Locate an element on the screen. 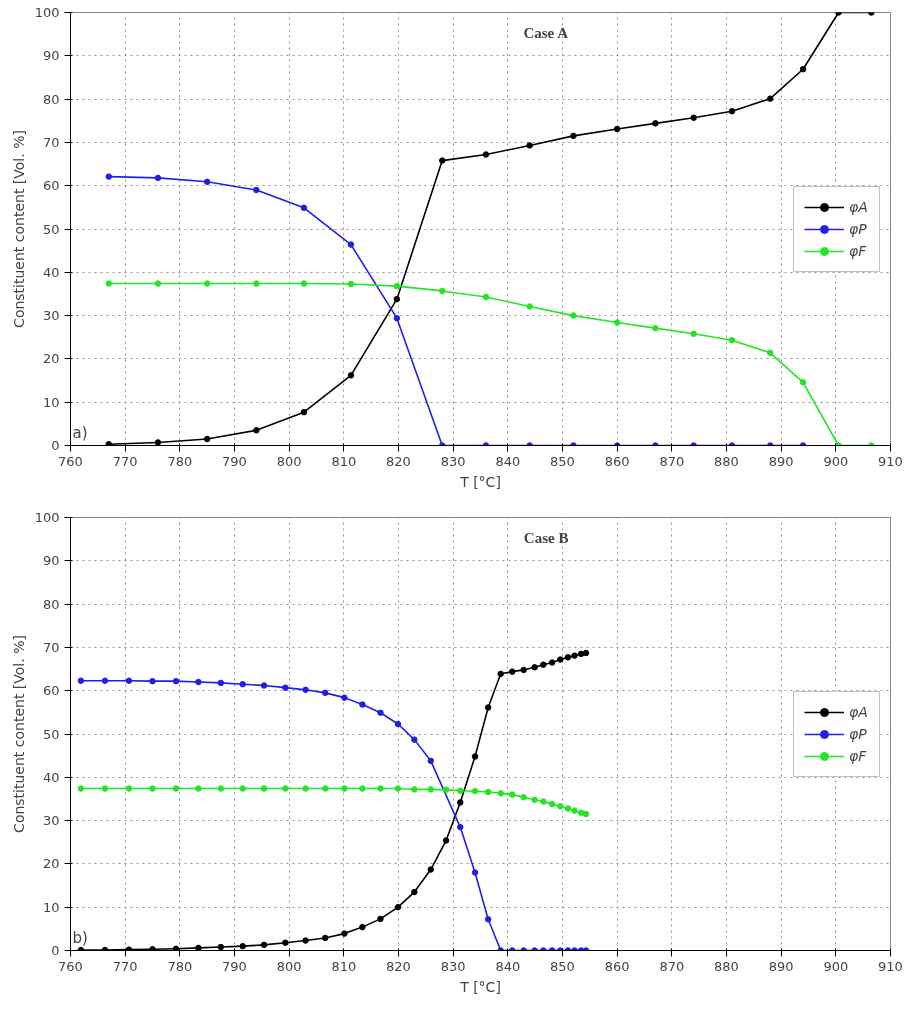 Image resolution: width=914 pixels, height=1021 pixels. text: Case B is located at coordinates (546, 537).